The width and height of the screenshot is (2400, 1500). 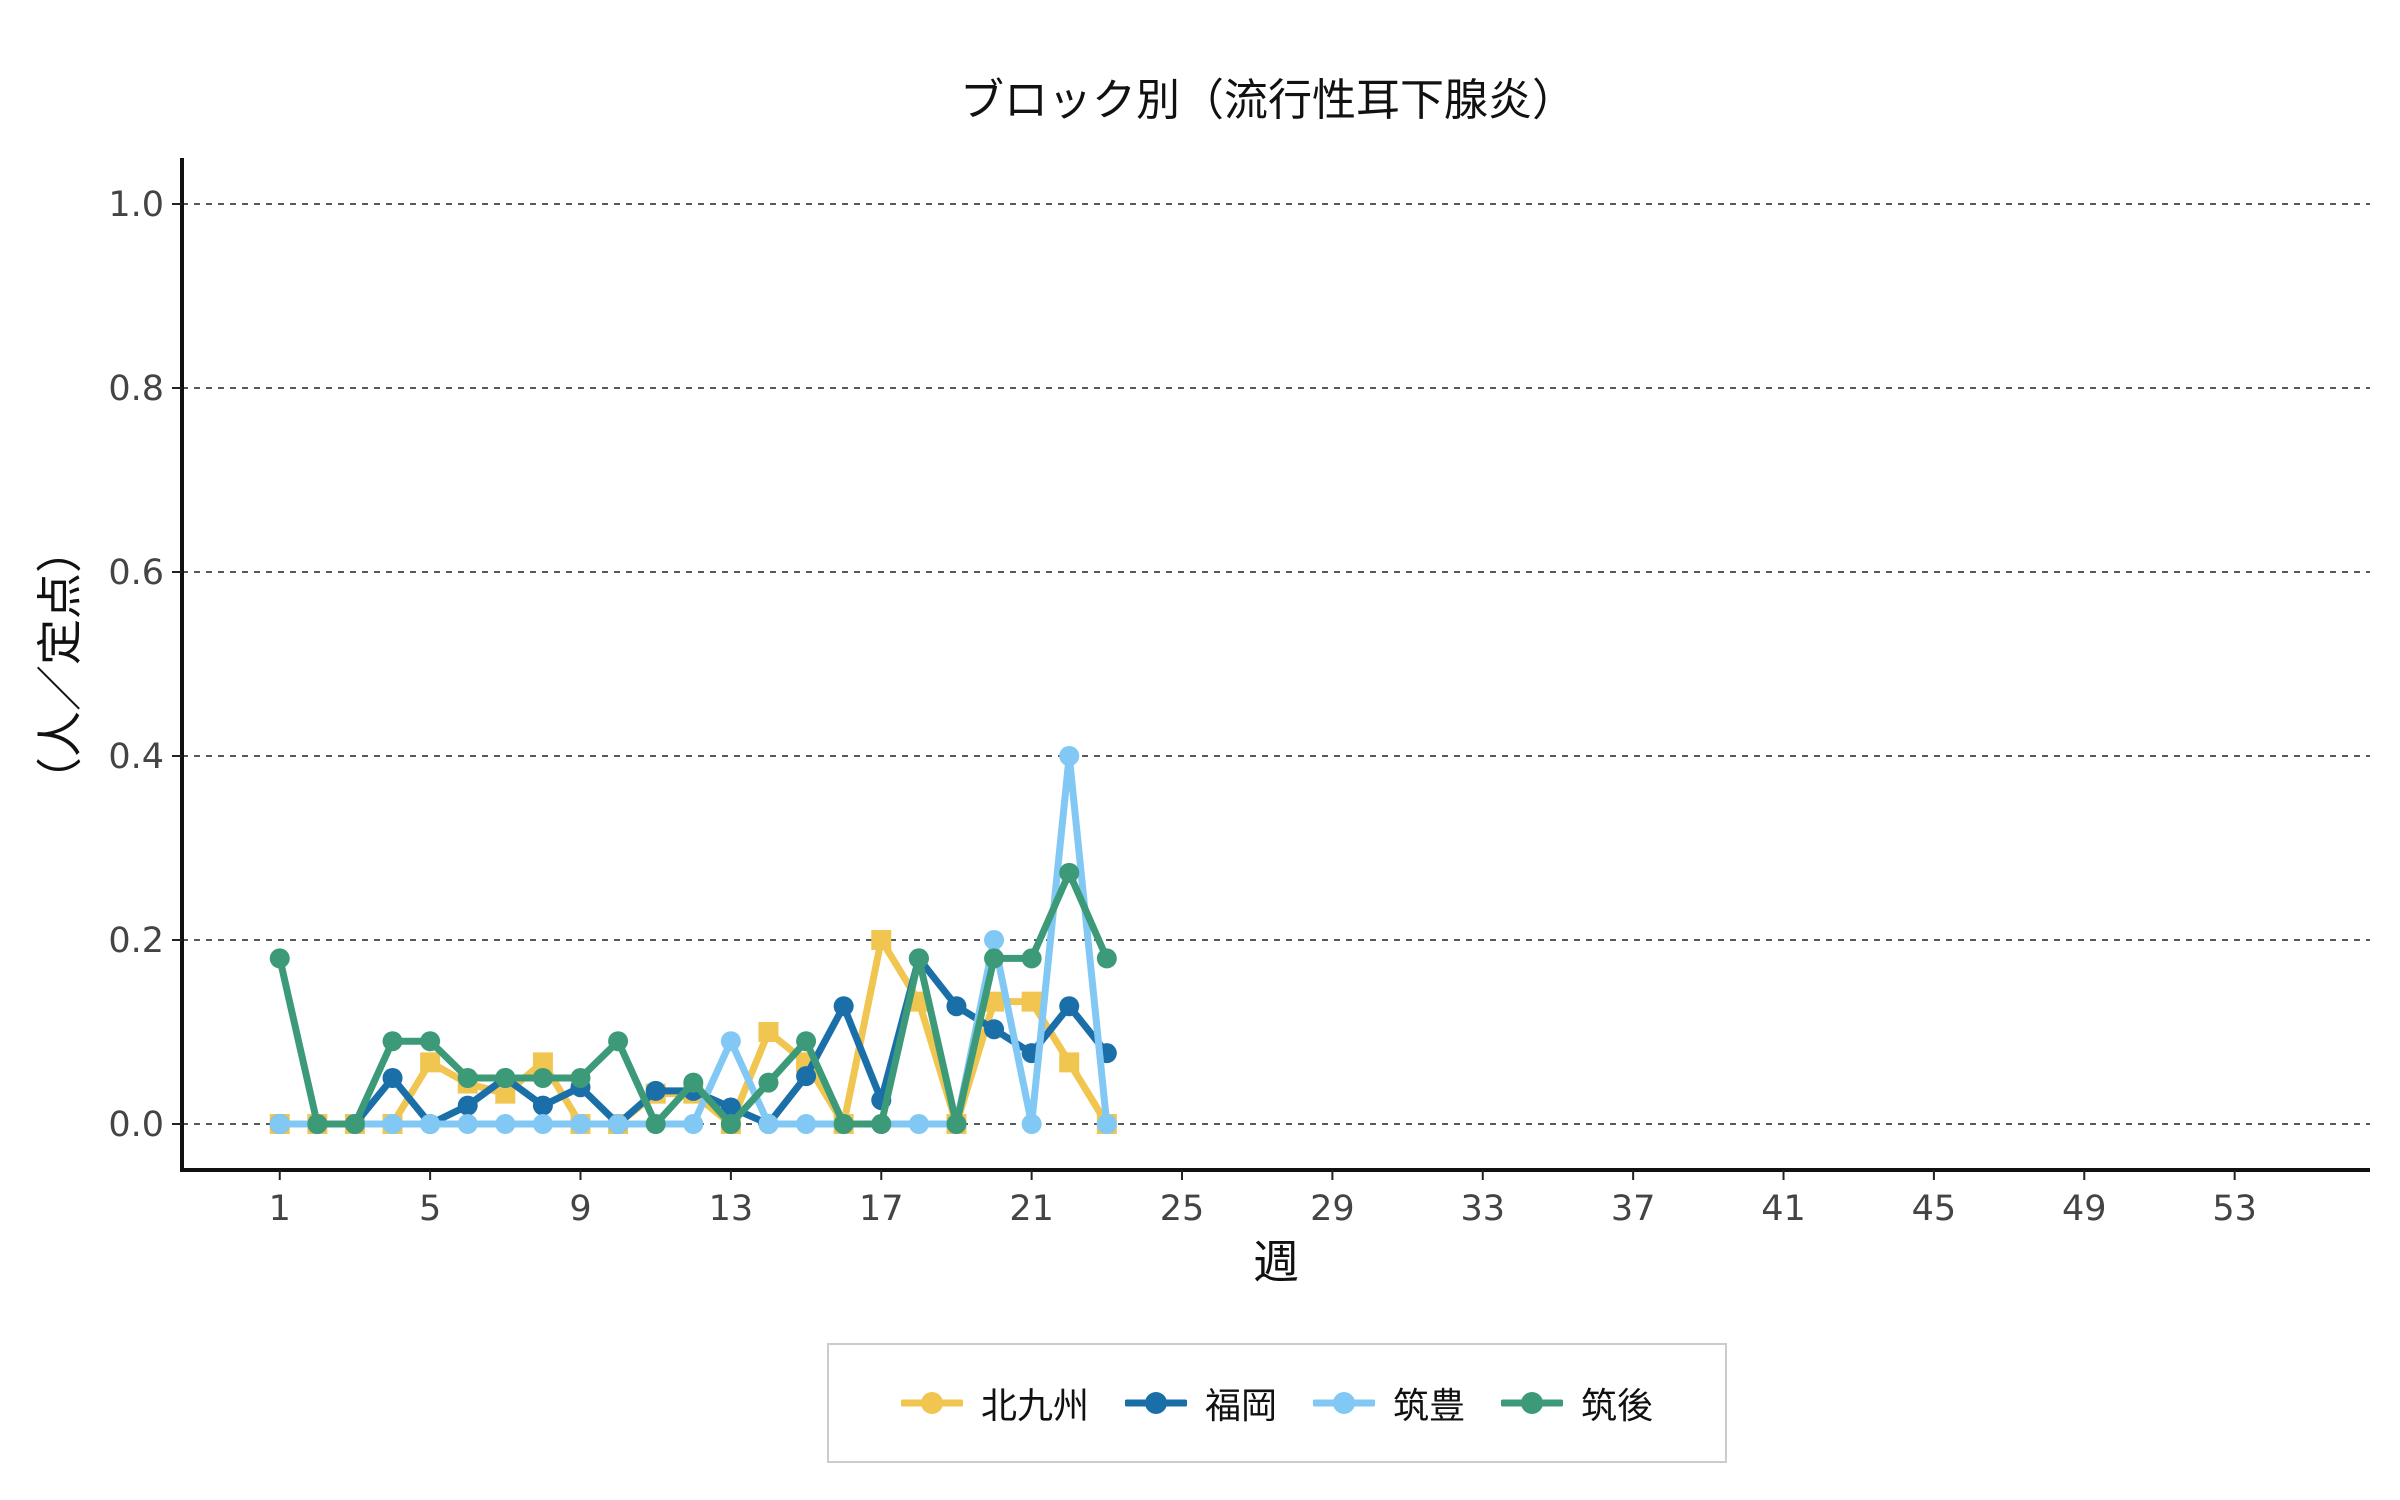 I want to click on y-axis-title: （人／定点）, so click(x=60, y=665).